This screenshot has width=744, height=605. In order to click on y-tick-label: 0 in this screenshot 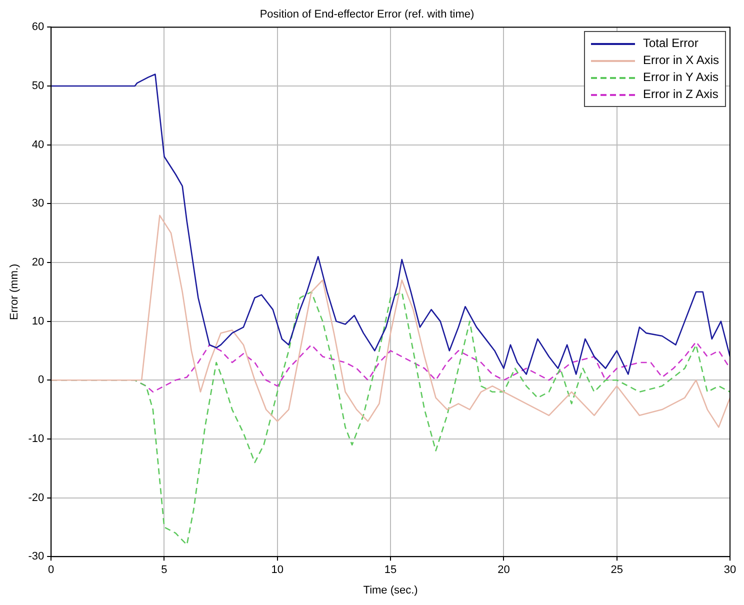, I will do `click(41, 380)`.